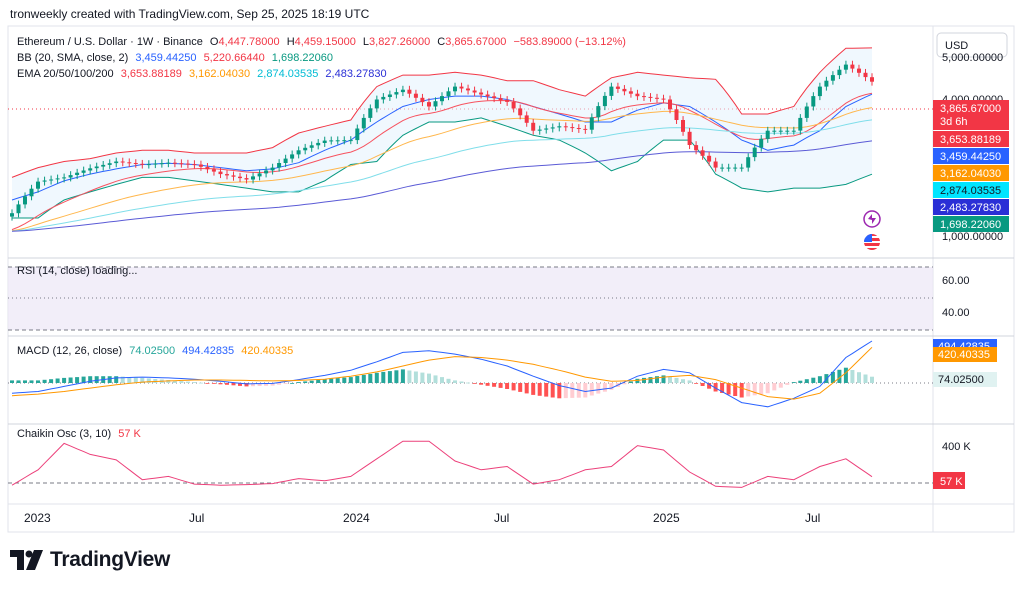 This screenshot has height=591, width=1024. I want to click on currency-button: USD, so click(972, 45).